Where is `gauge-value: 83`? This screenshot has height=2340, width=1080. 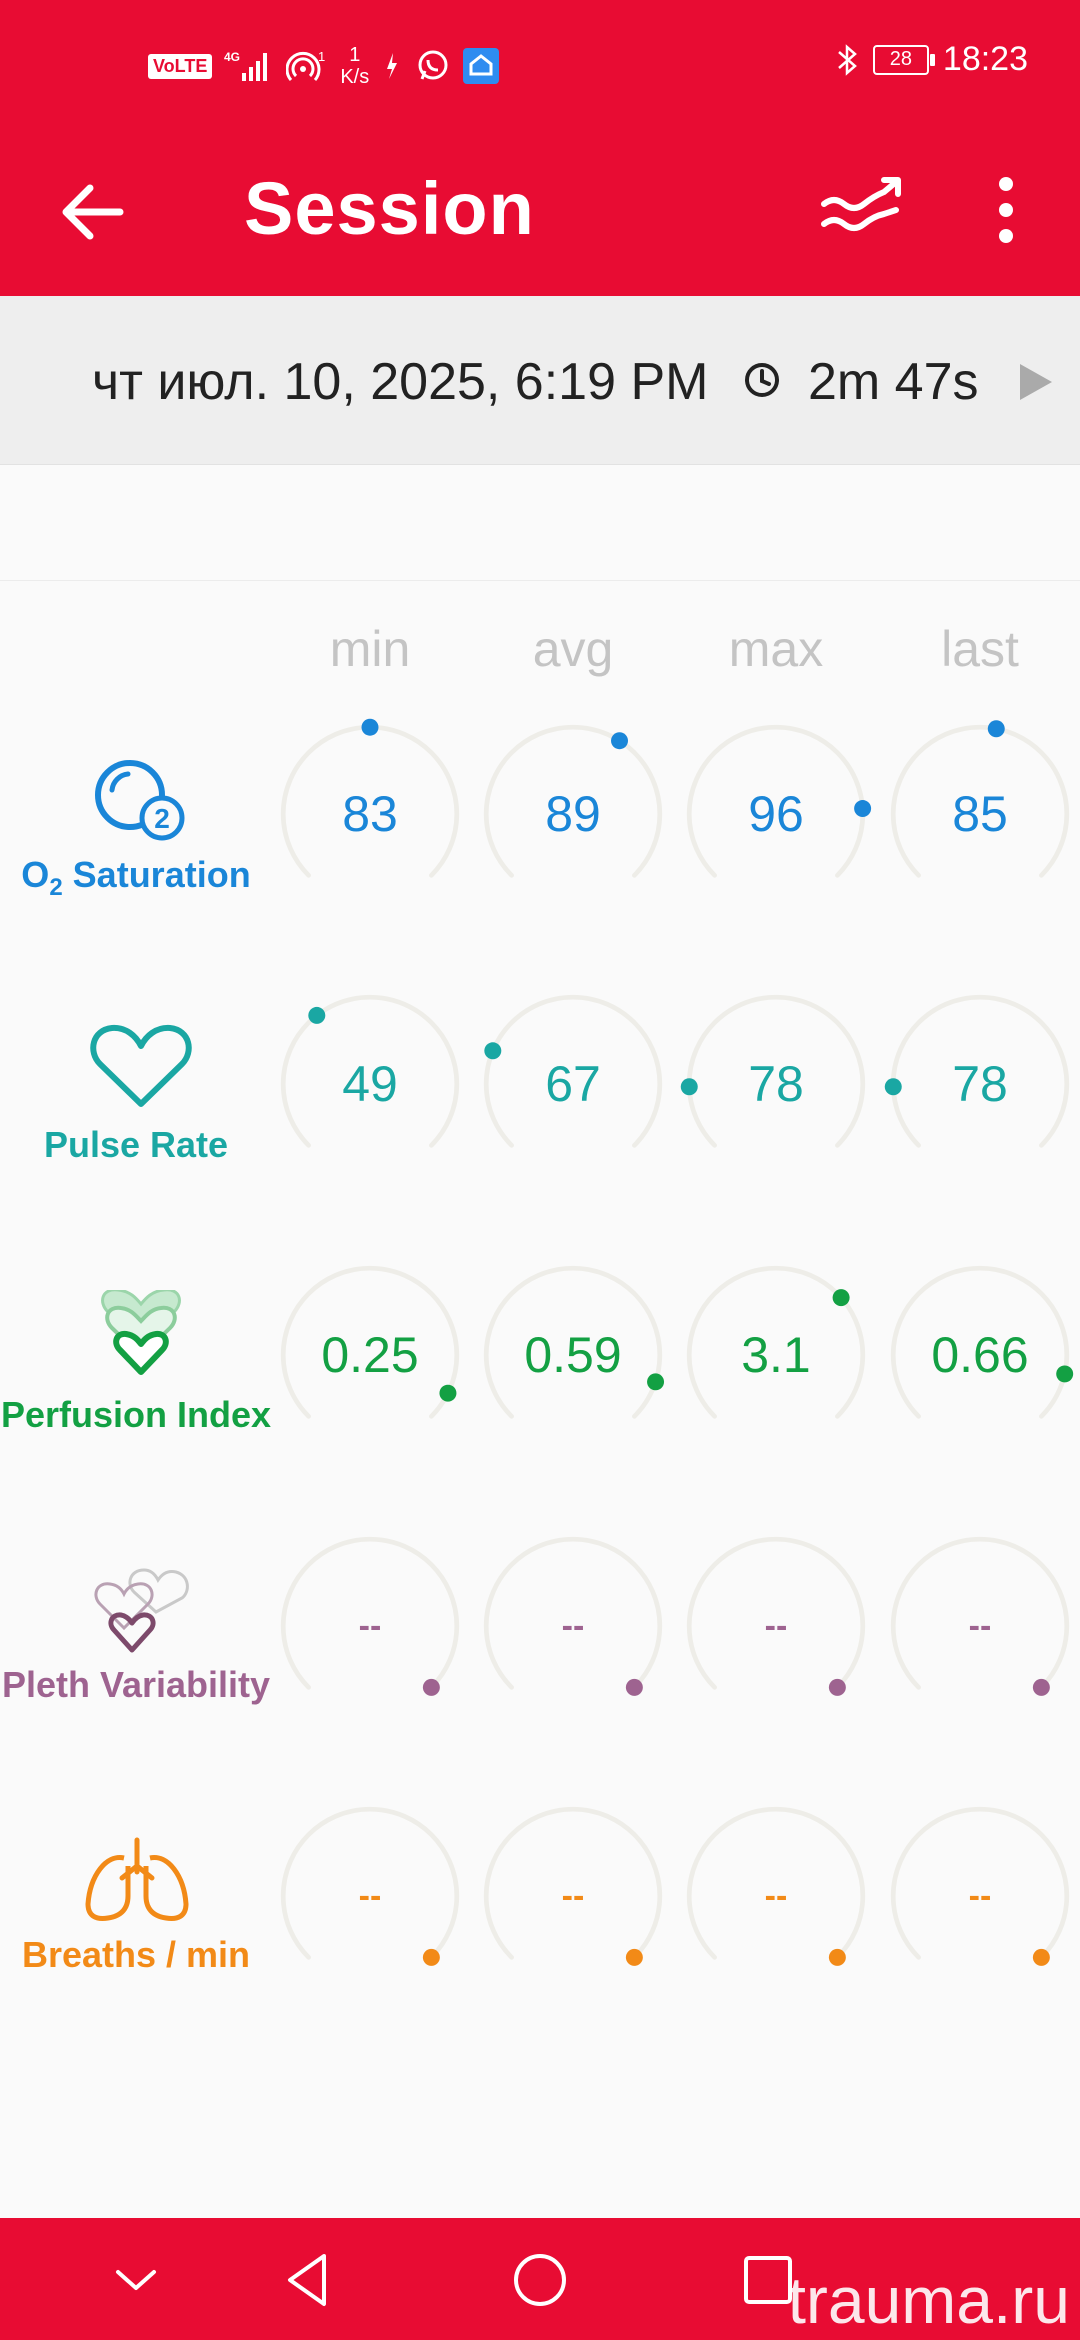
gauge-value: 83 is located at coordinates (370, 814).